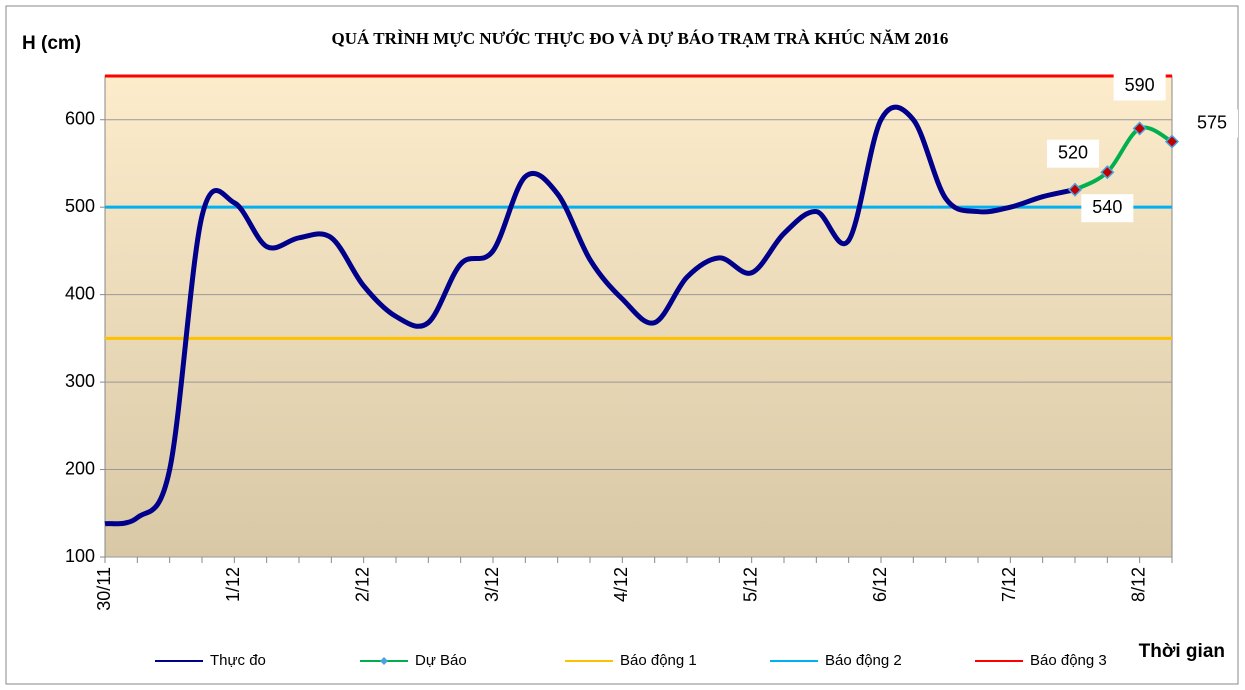  I want to click on legend-marker, so click(384, 661).